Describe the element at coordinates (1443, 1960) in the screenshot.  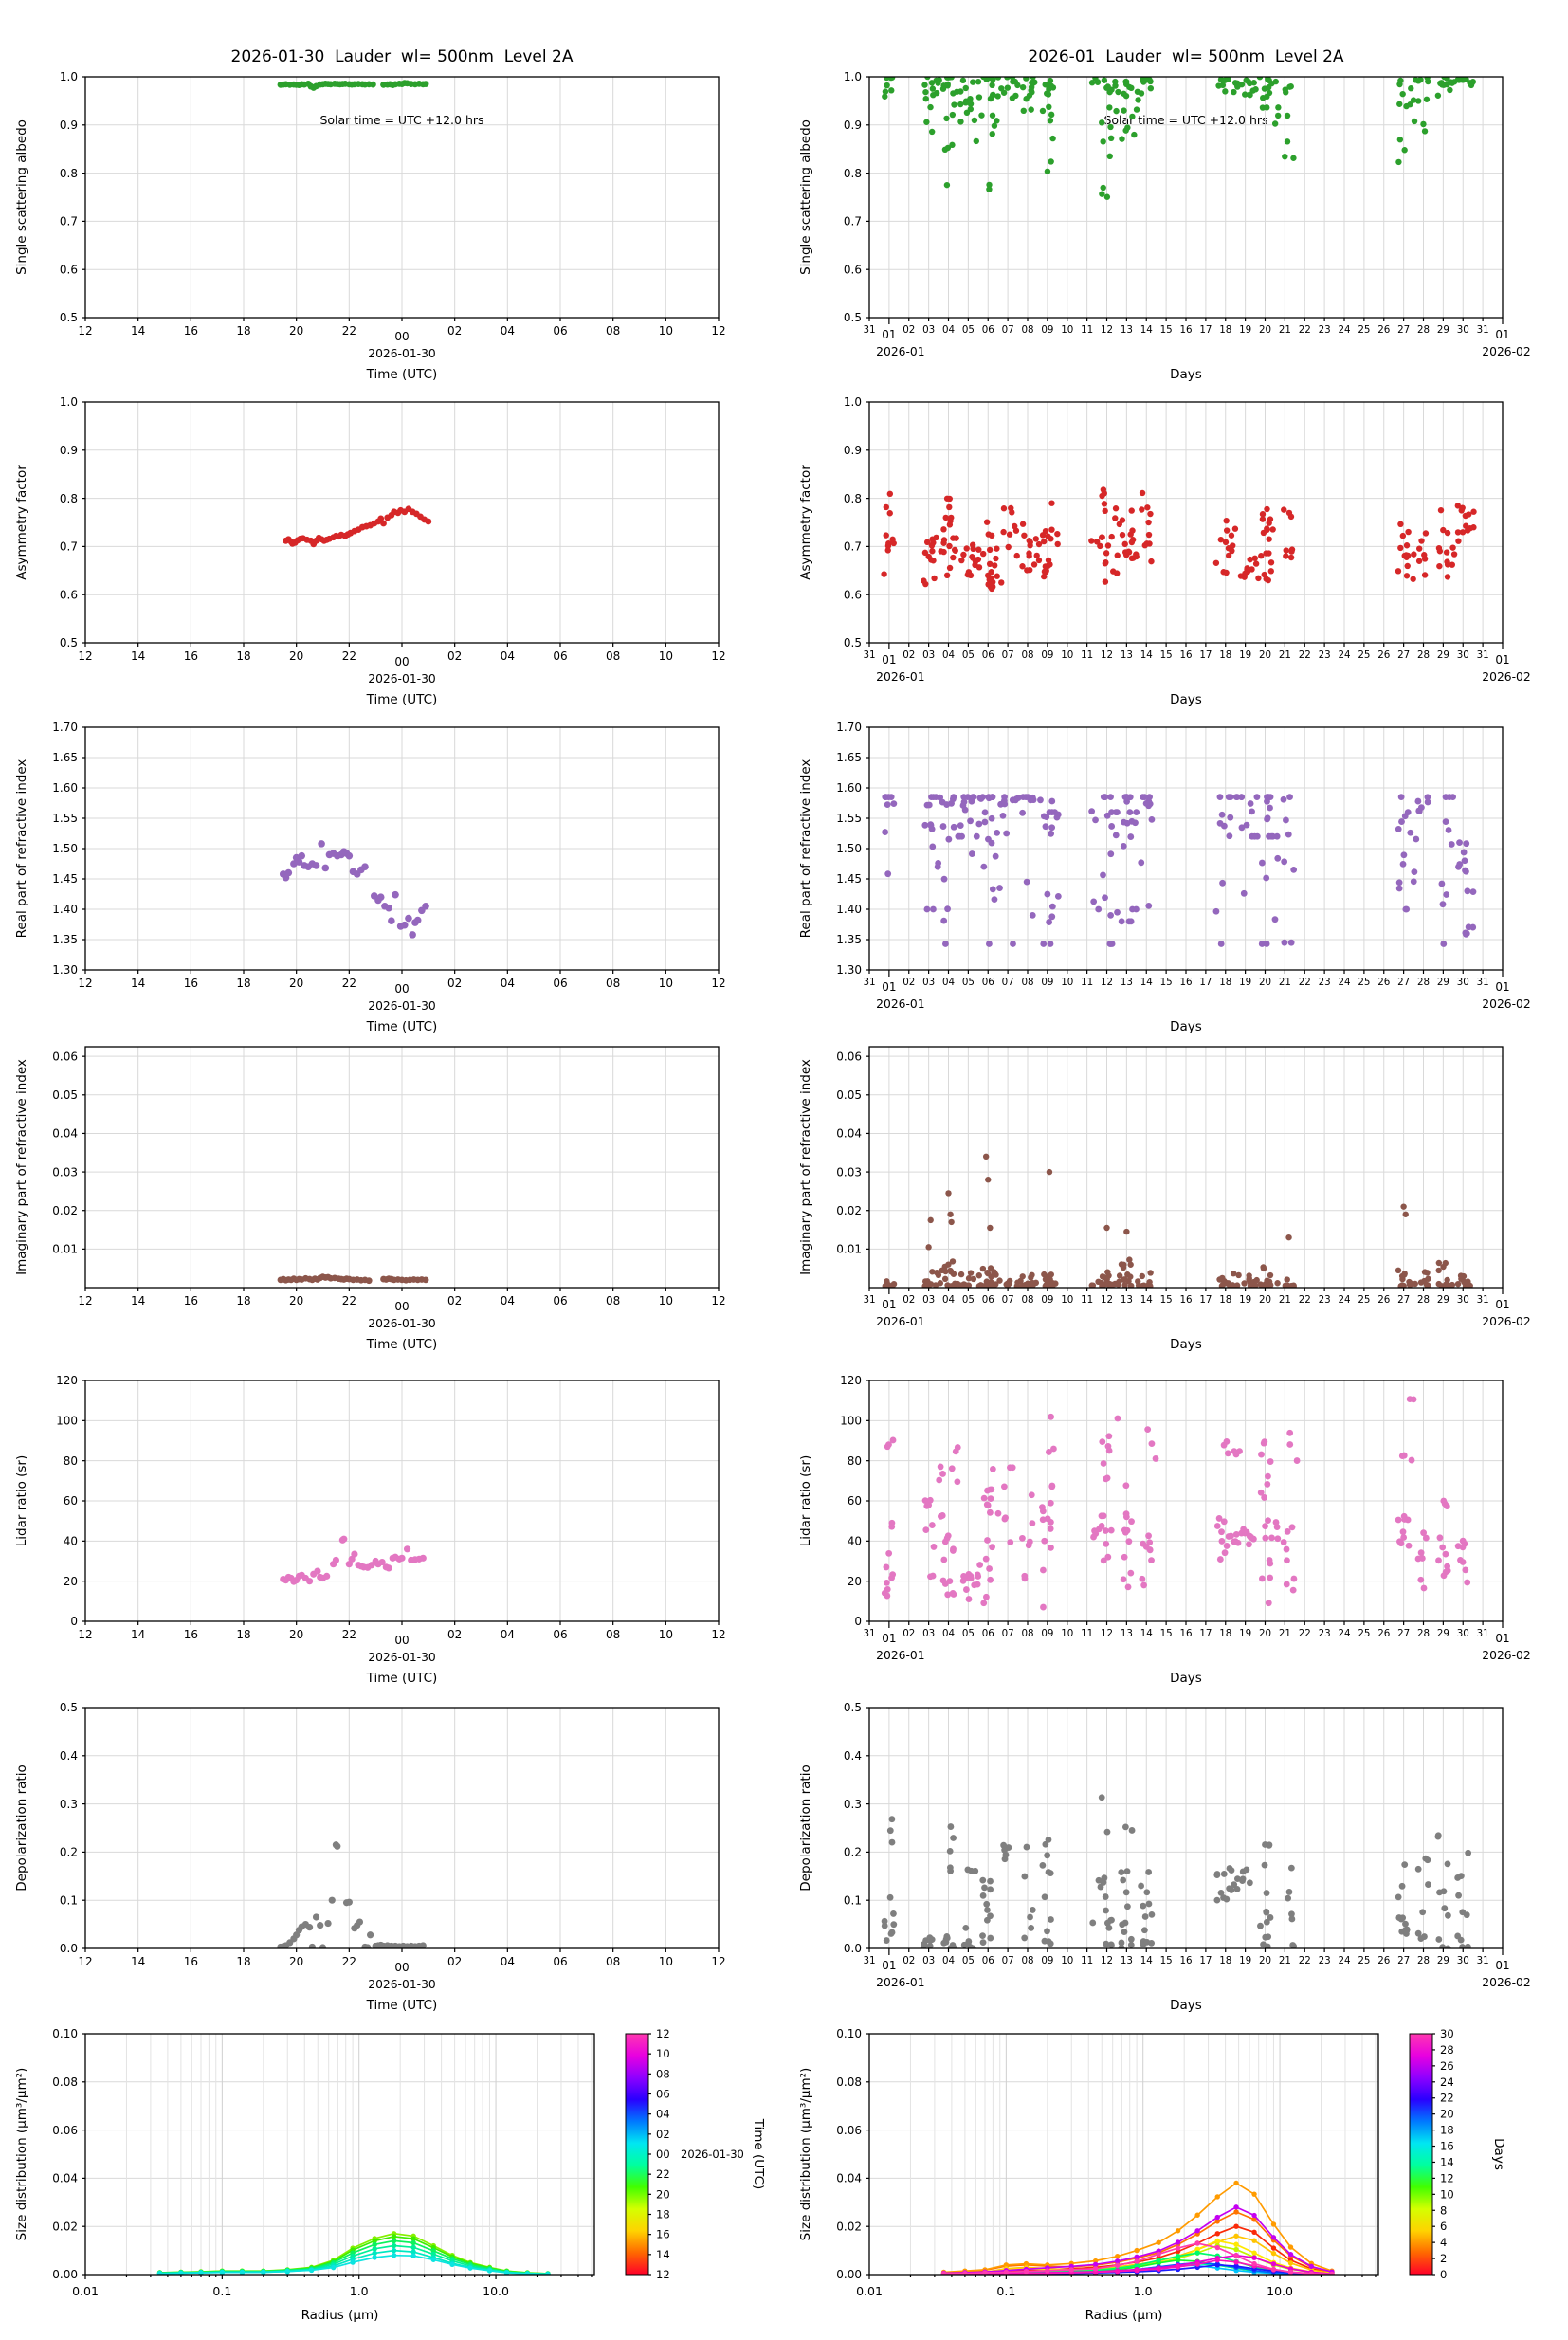
I see `svg-text: 29` at that location.